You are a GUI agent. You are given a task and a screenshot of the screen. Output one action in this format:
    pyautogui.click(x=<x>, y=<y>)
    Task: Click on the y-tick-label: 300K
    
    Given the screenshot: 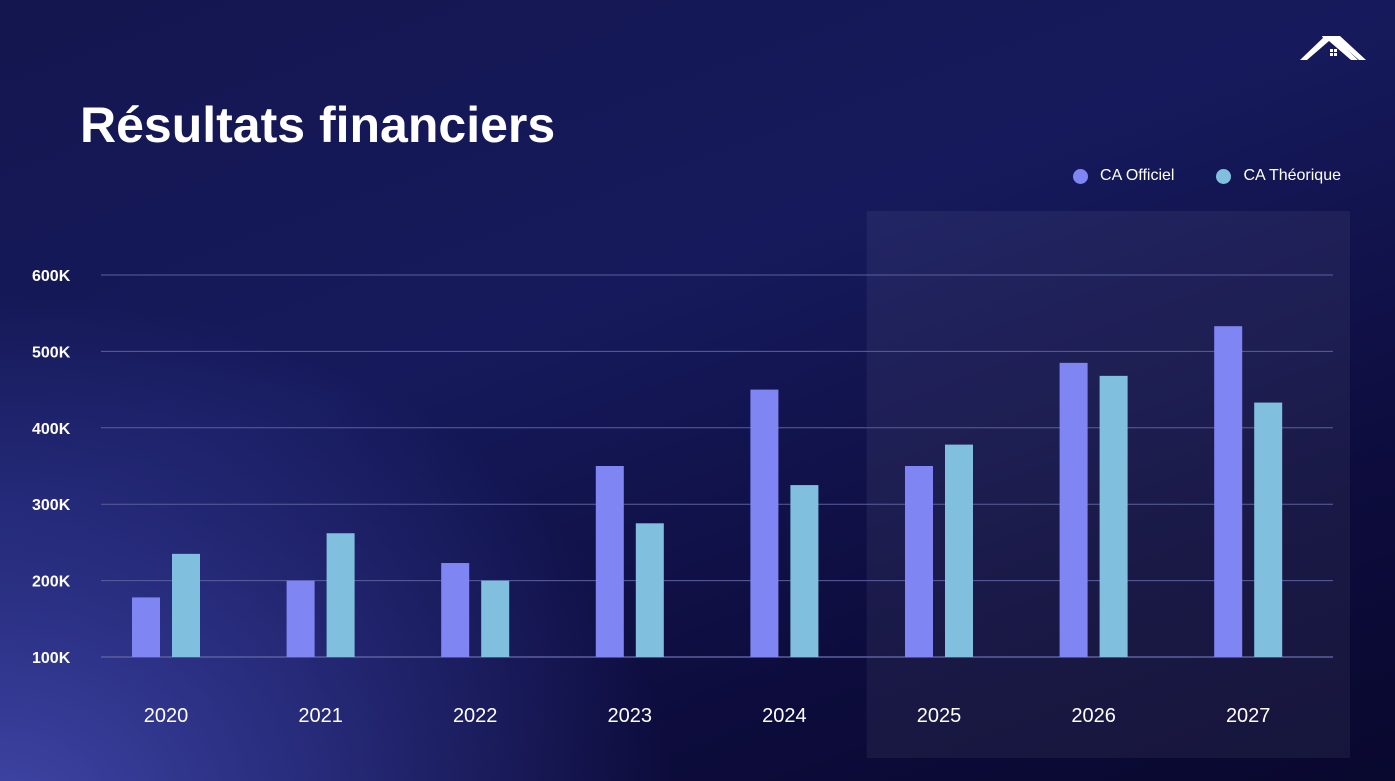 What is the action you would take?
    pyautogui.click(x=51, y=505)
    